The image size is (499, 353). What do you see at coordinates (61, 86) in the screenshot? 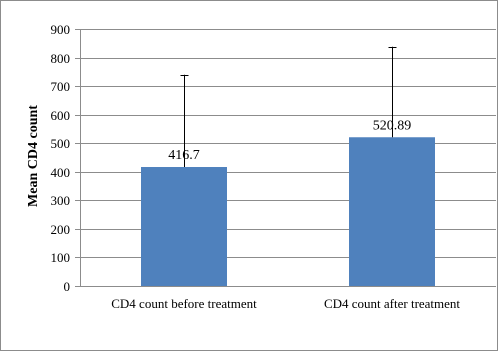
I see `y-tick-label-700: 700` at bounding box center [61, 86].